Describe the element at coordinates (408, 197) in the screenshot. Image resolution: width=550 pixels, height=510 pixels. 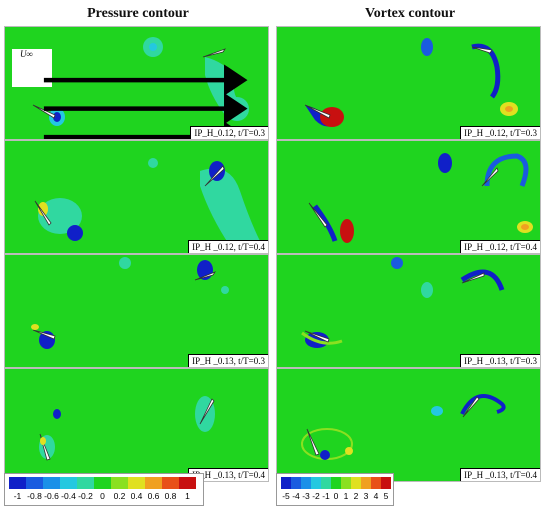
I see `vortex-panel-2: IP_H _0.12, t/T=0.4` at that location.